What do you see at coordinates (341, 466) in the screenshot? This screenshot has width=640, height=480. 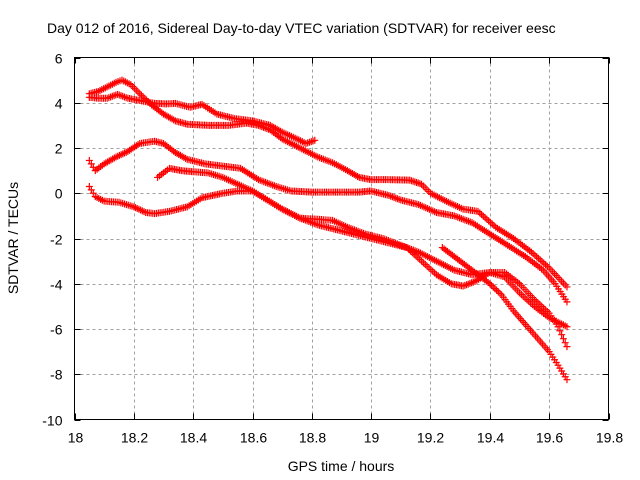 I see `x-axis-label: GPS time / hours` at bounding box center [341, 466].